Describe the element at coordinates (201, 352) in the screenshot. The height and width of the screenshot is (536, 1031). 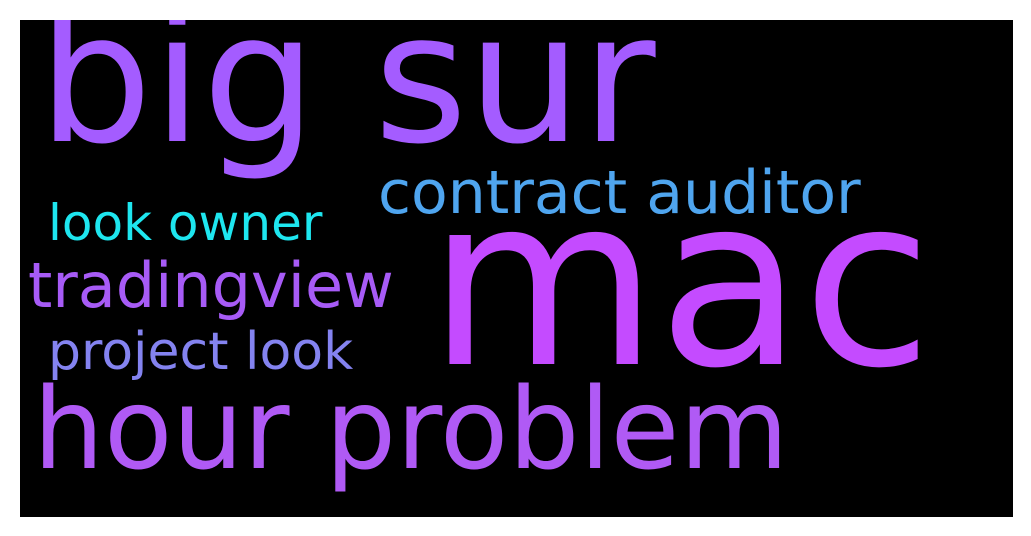
I see `word-project-look: project look` at that location.